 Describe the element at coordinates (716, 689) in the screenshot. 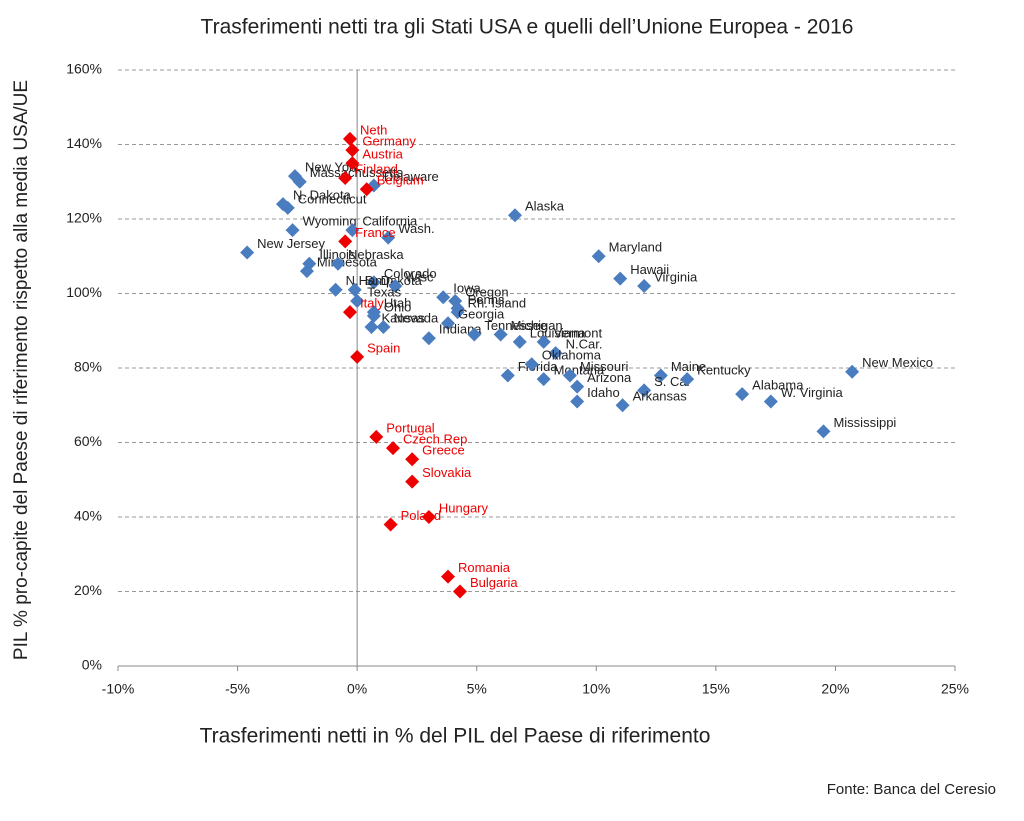

I see `x-tick-label: 15%` at that location.